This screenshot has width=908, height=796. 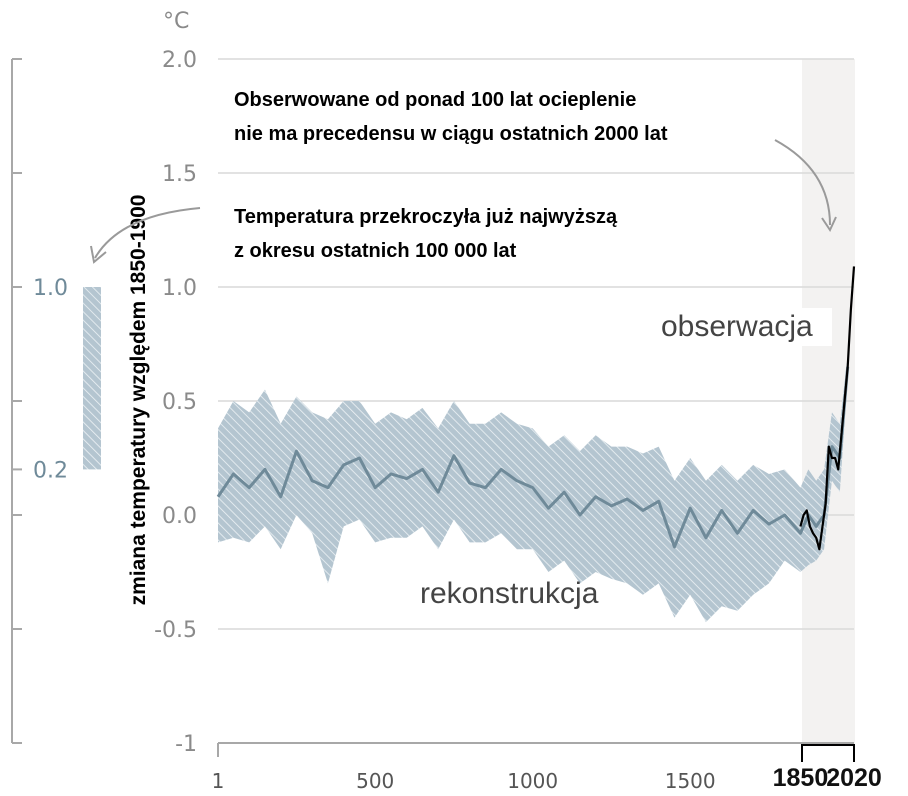 What do you see at coordinates (218, 781) in the screenshot?
I see `x-tick-label: 1` at bounding box center [218, 781].